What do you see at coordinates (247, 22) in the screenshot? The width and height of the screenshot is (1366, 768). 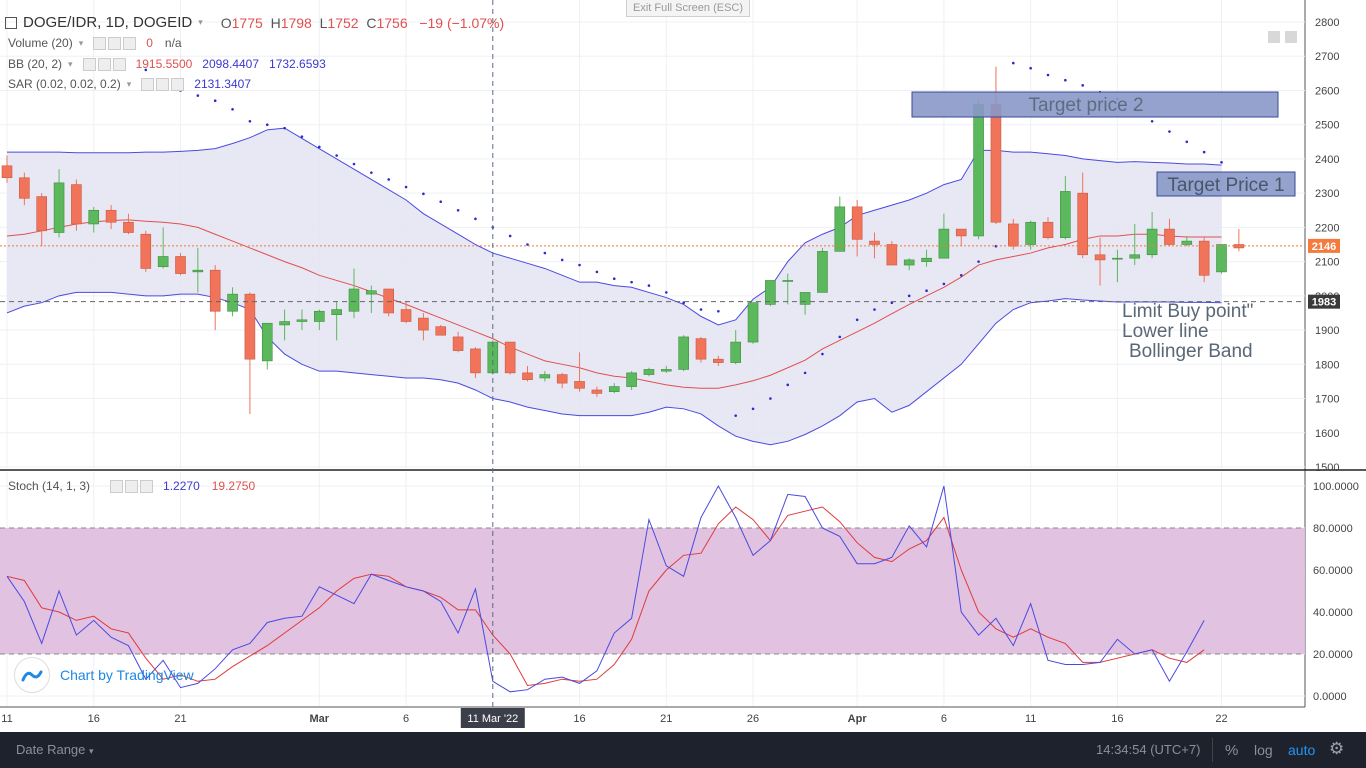 I see `open-value: 1775` at bounding box center [247, 22].